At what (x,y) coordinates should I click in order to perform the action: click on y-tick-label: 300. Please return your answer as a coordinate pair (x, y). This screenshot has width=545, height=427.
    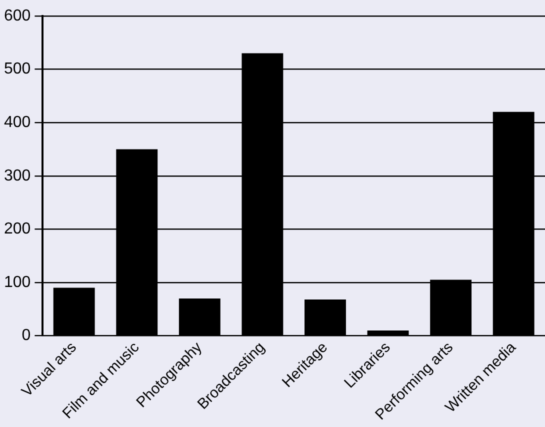
    Looking at the image, I should click on (17, 175).